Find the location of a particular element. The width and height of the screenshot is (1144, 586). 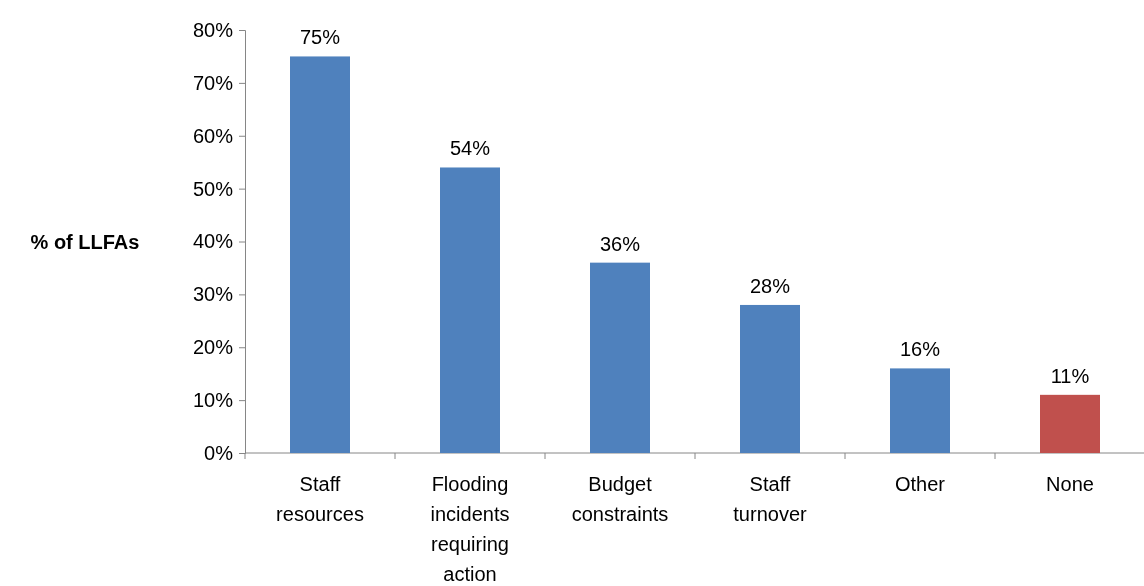

y-tick-label: 10% is located at coordinates (213, 400).